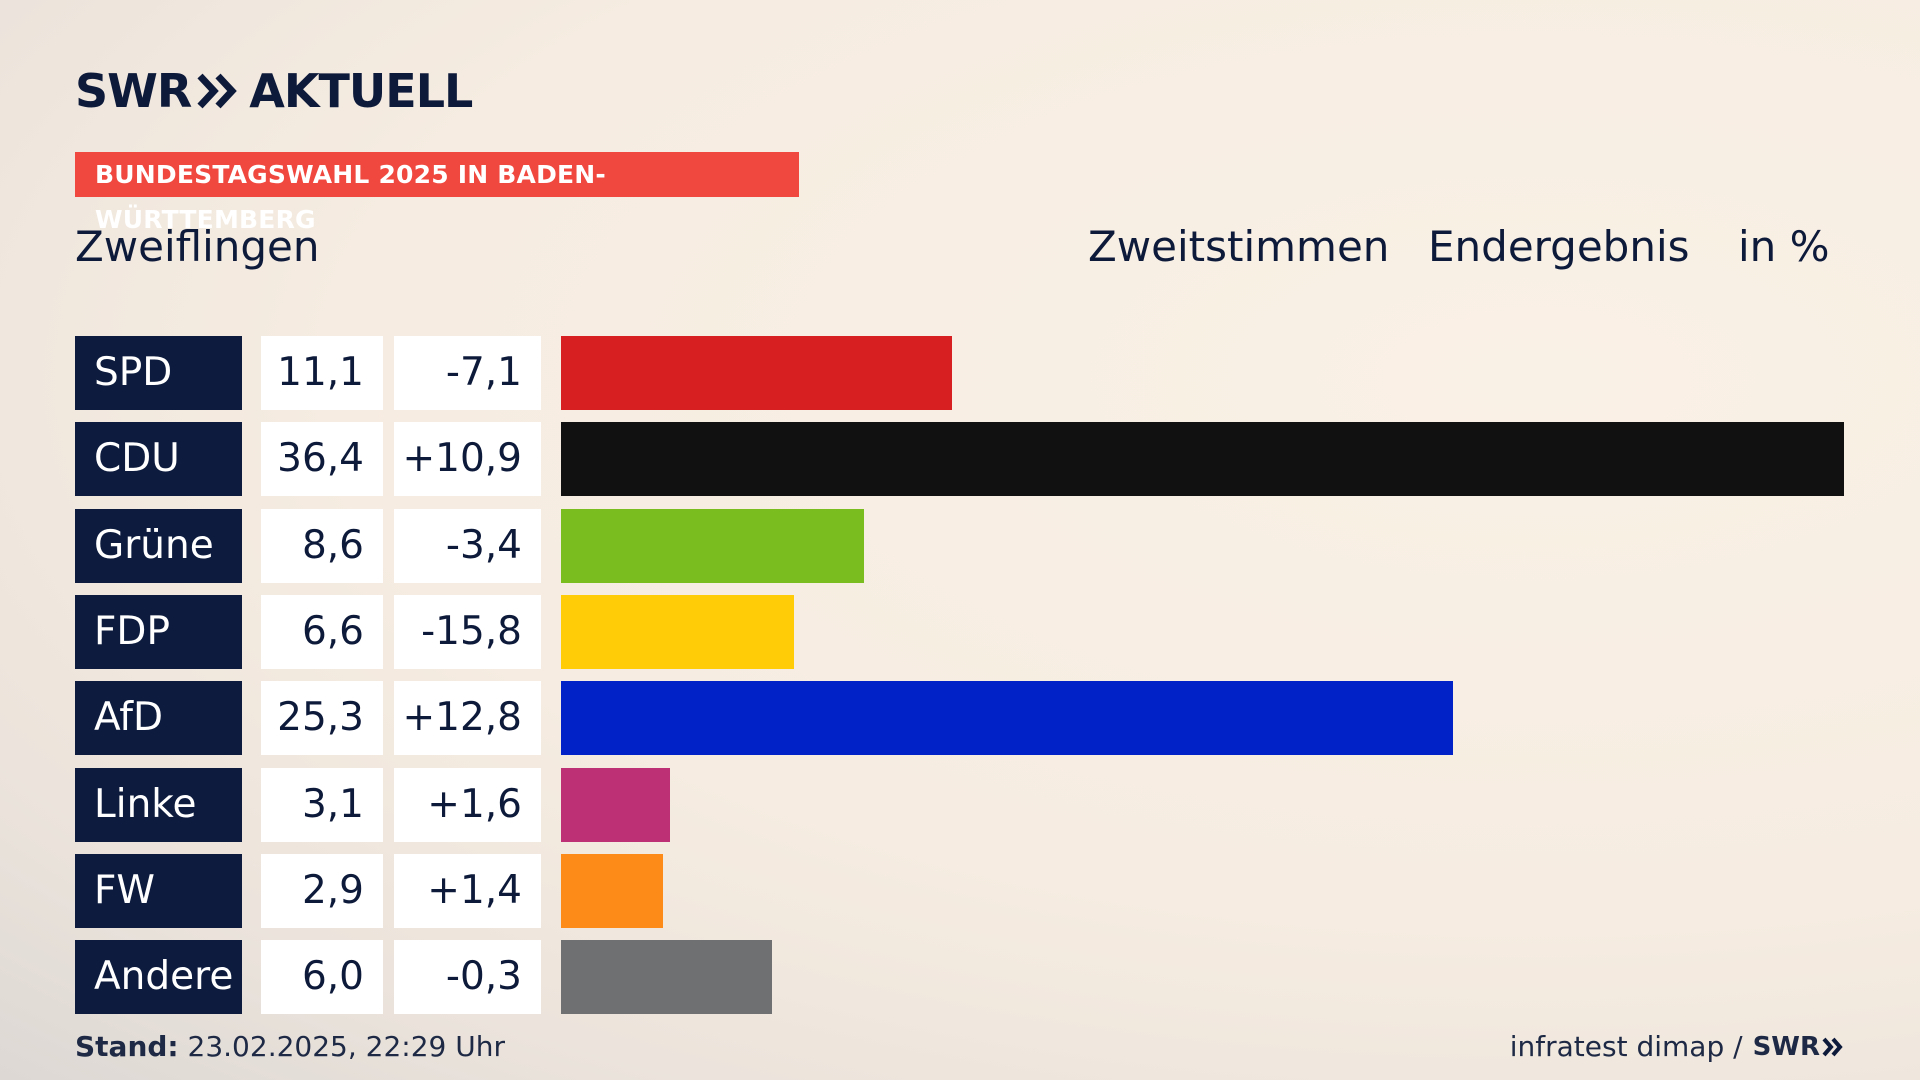 The image size is (1920, 1080). Describe the element at coordinates (322, 459) in the screenshot. I see `vote-share-value: 36,4` at that location.